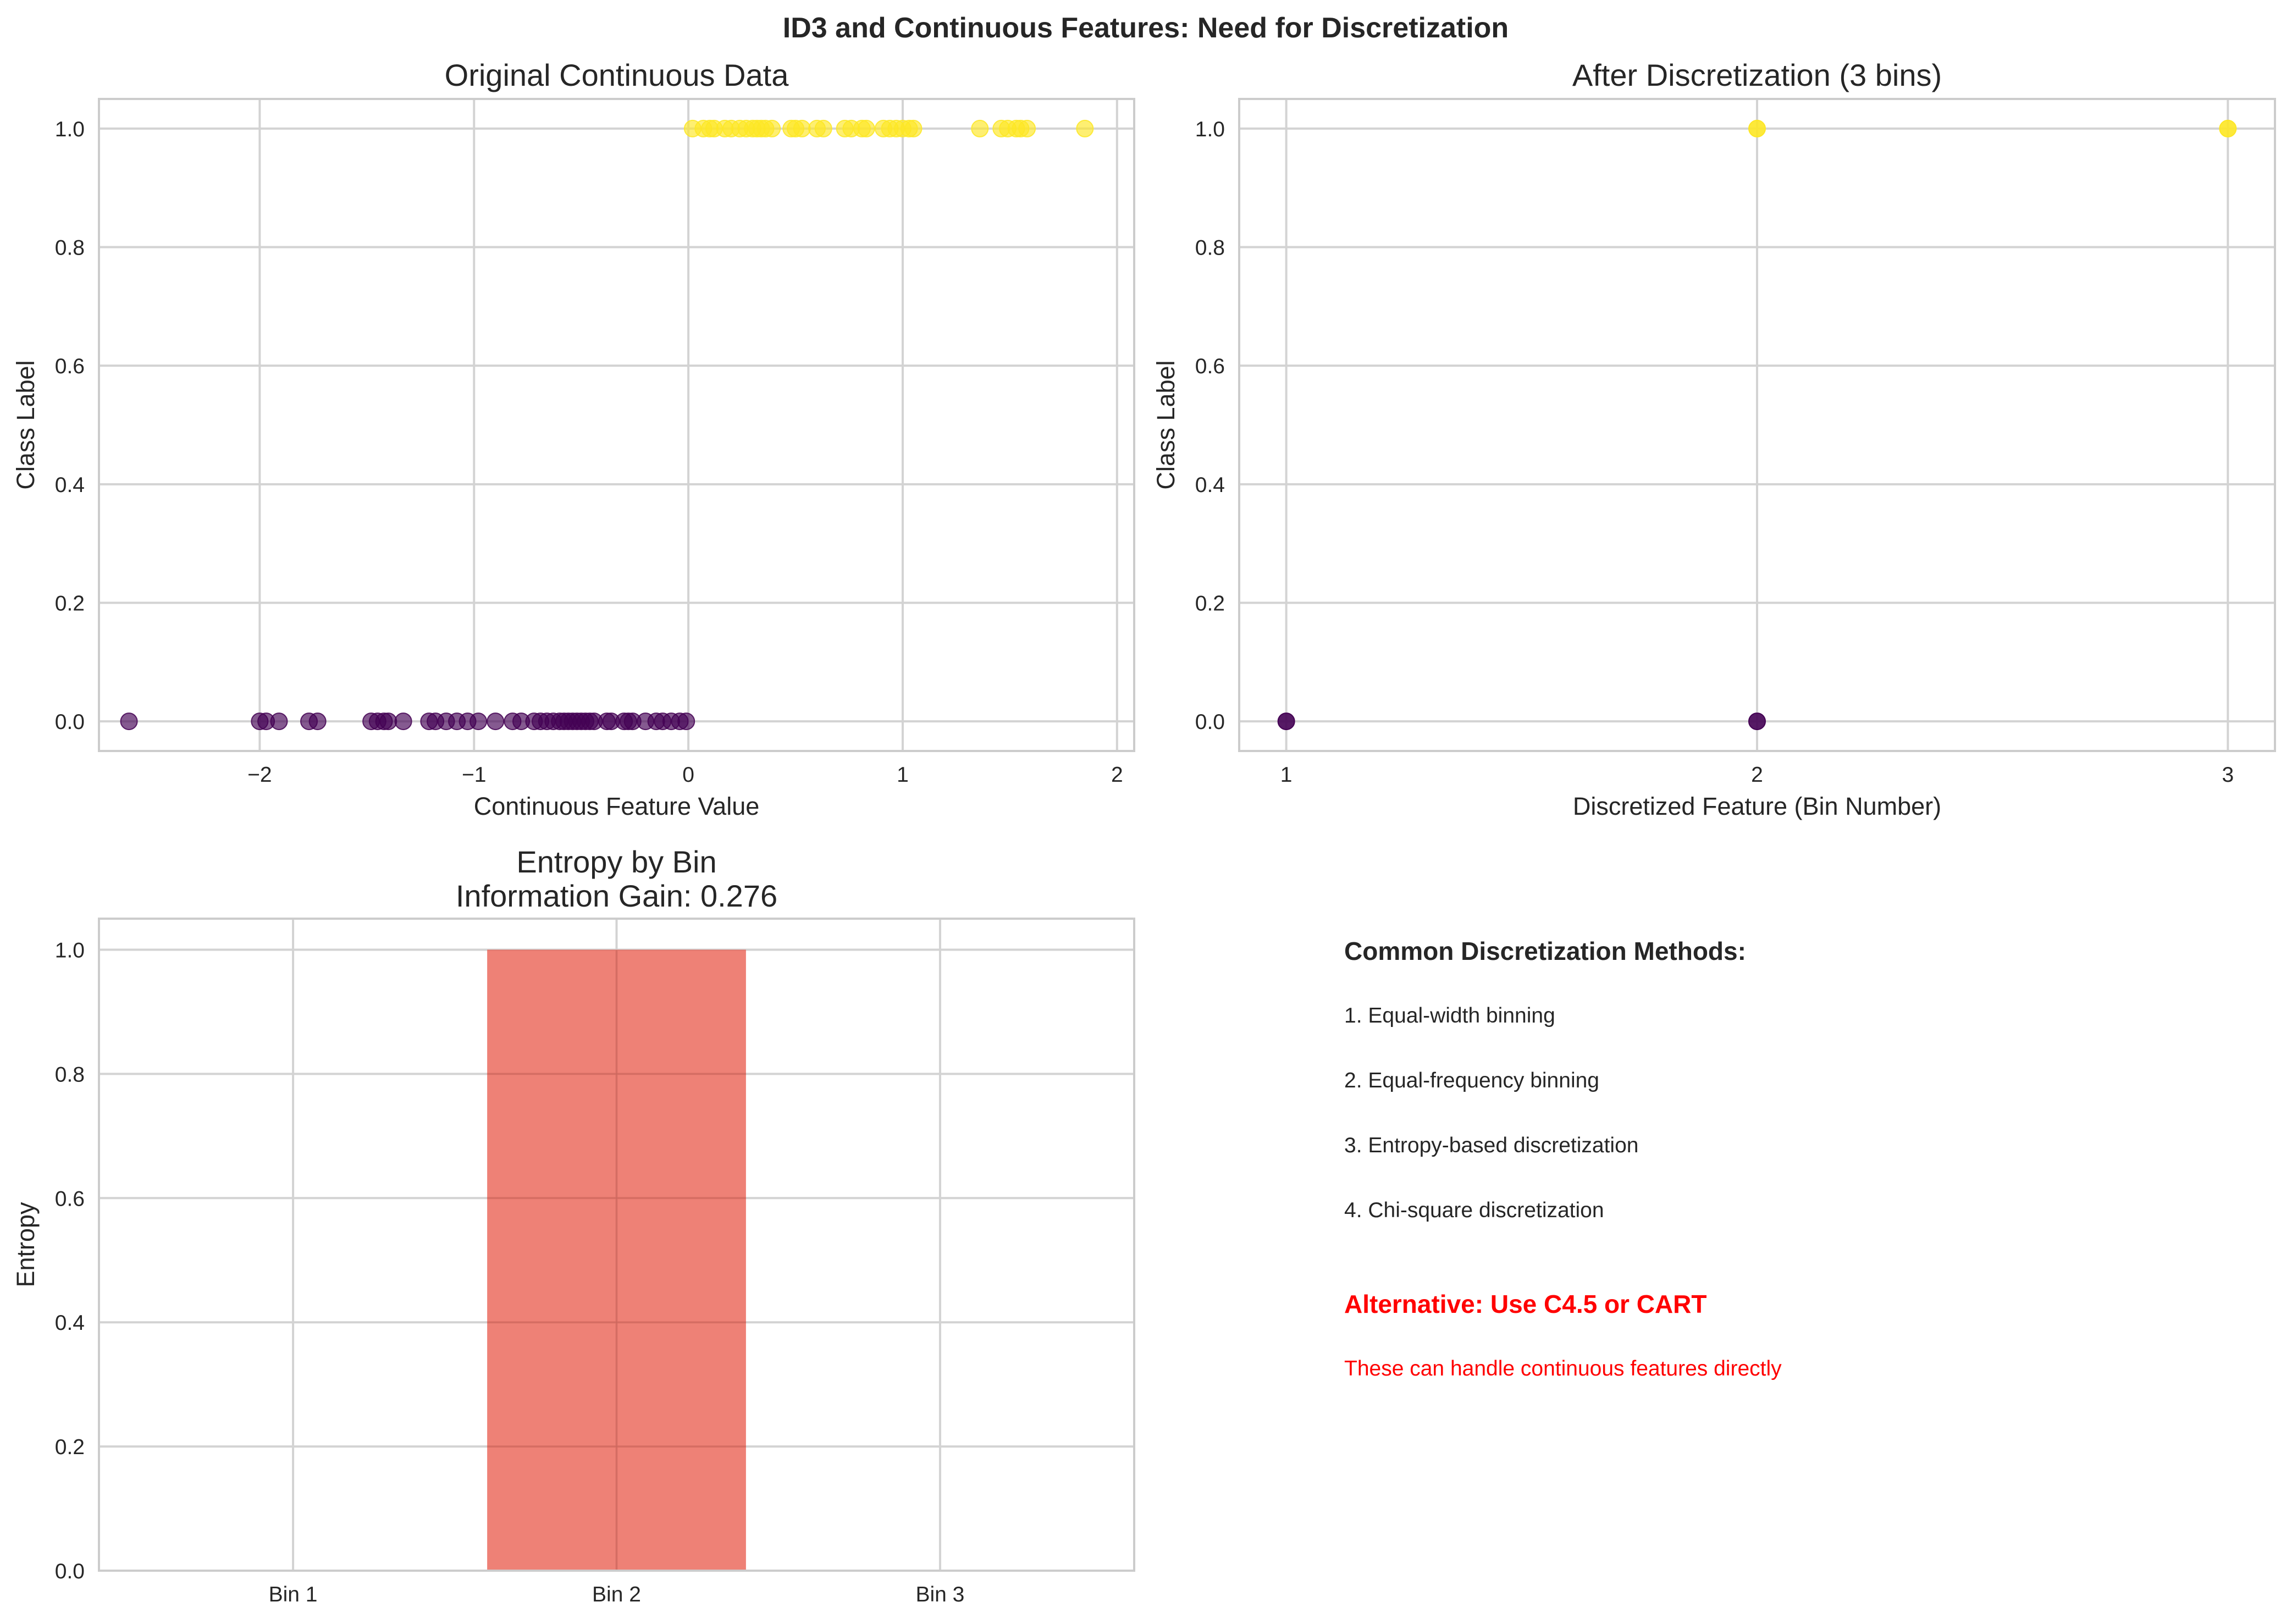  I want to click on x-tick-label: Bin 1, so click(293, 1594).